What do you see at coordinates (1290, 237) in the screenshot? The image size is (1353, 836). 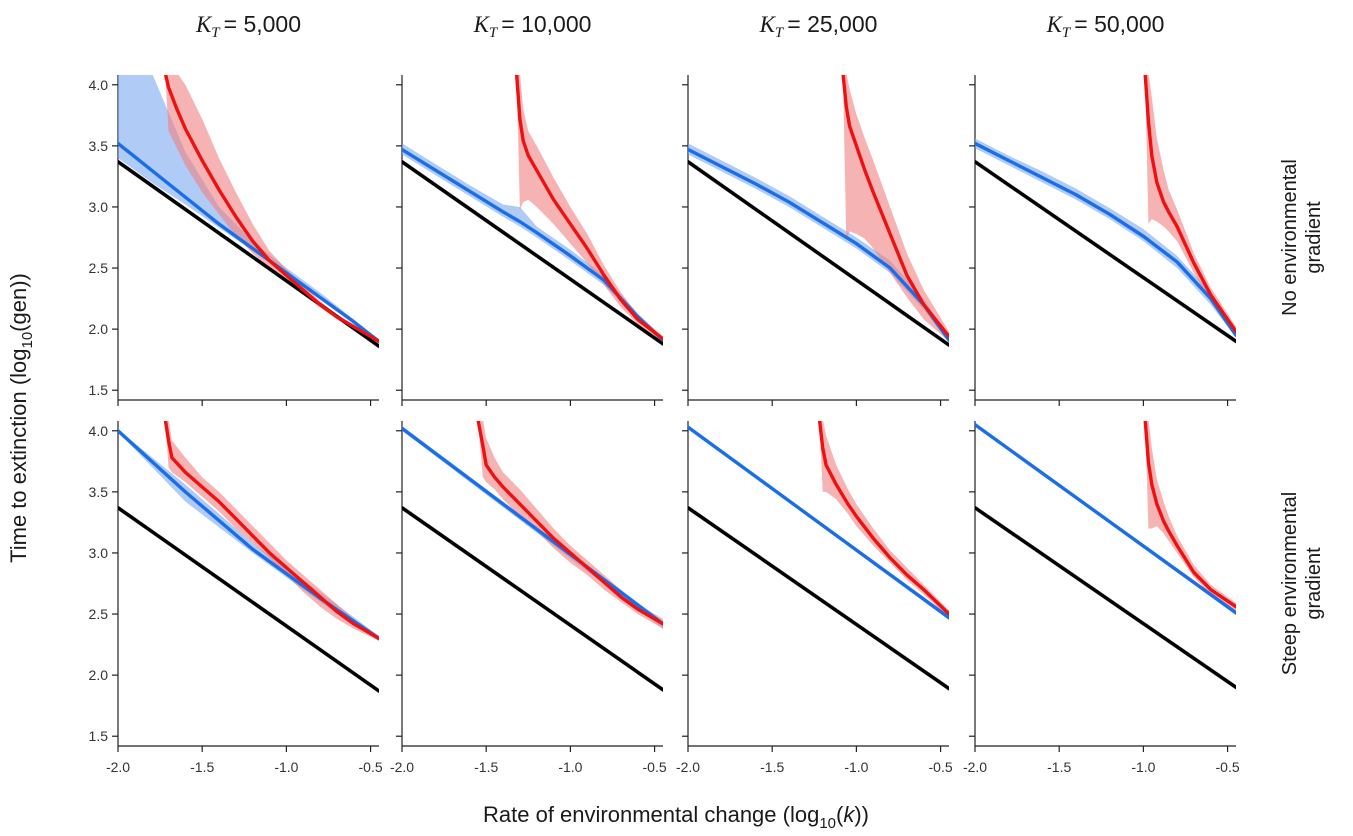 I see `row-label-line: No environmental` at bounding box center [1290, 237].